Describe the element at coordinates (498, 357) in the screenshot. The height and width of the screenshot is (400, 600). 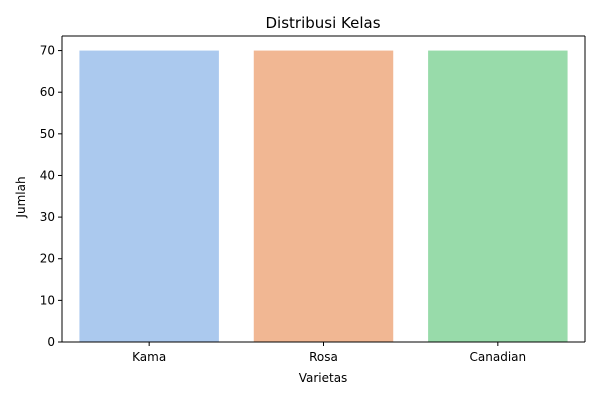
I see `x-tick-label: Canadian` at that location.